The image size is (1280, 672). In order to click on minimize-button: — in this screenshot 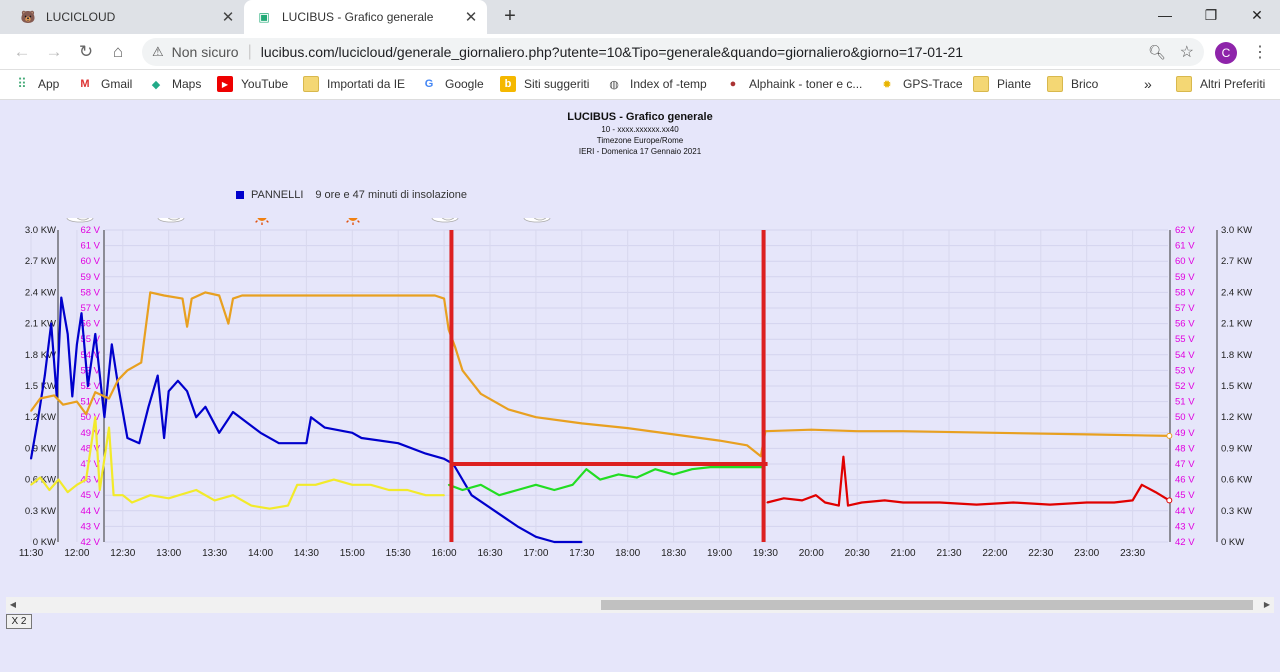, I will do `click(1165, 15)`.